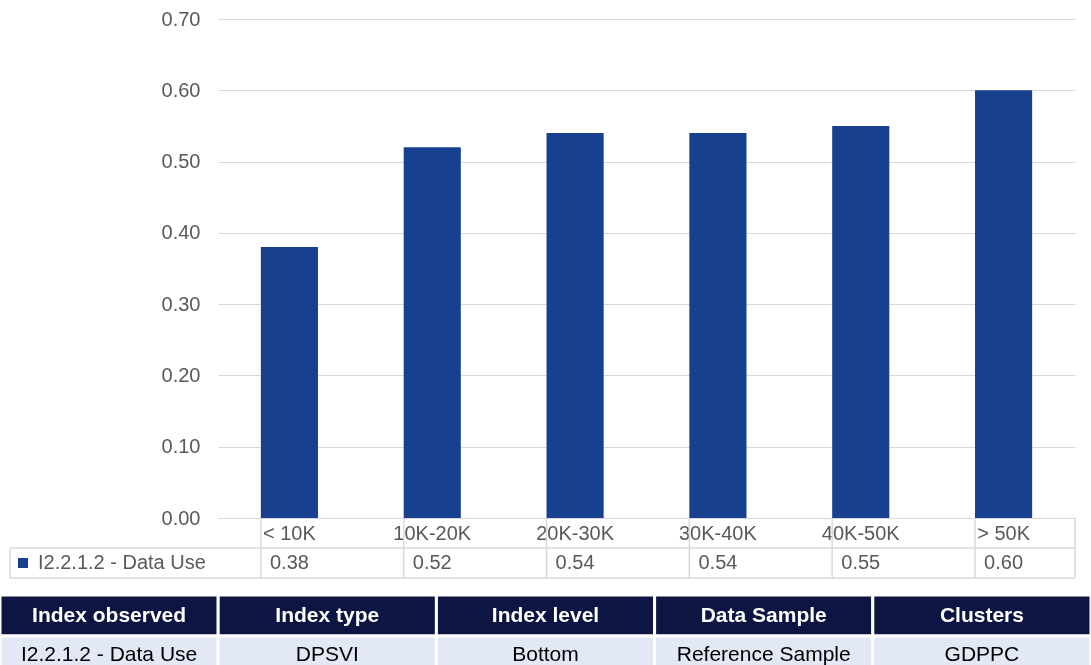  What do you see at coordinates (763, 653) in the screenshot?
I see `text: Reference Sample` at bounding box center [763, 653].